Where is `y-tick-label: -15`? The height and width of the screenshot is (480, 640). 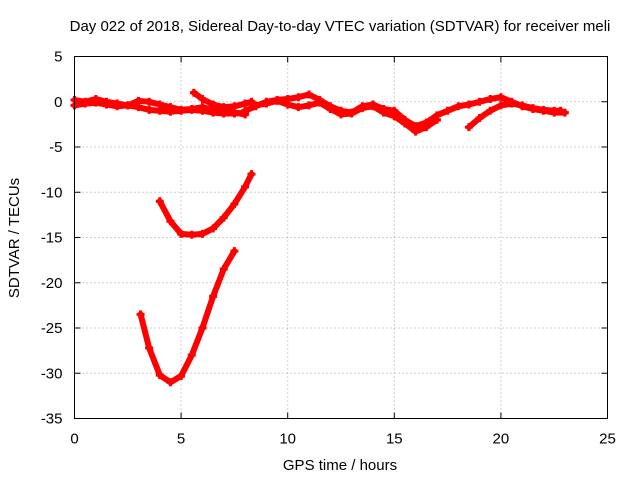
y-tick-label: -15 is located at coordinates (52, 238).